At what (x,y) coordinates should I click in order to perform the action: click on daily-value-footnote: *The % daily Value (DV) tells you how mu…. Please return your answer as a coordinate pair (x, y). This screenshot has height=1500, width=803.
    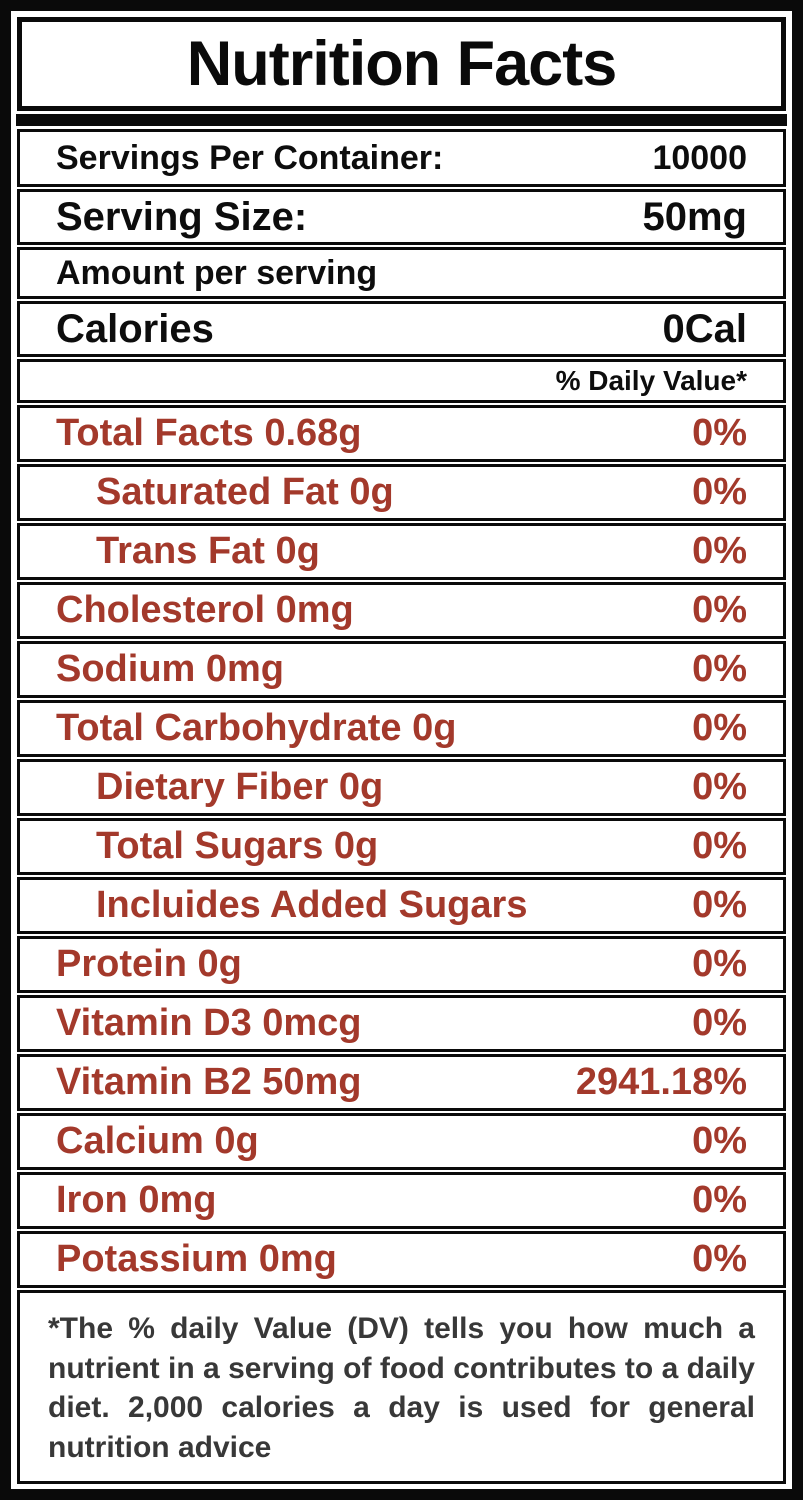
    Looking at the image, I should click on (401, 1388).